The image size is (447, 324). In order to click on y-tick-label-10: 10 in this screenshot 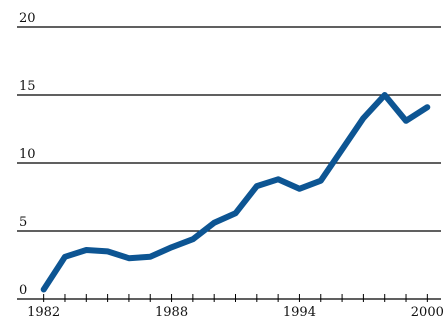, I will do `click(27, 154)`.